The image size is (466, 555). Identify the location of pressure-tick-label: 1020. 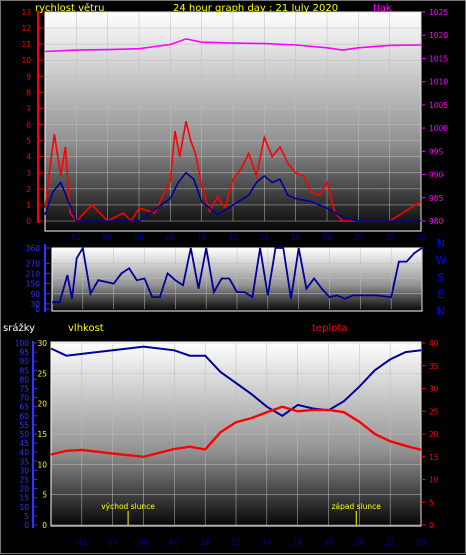
(438, 35).